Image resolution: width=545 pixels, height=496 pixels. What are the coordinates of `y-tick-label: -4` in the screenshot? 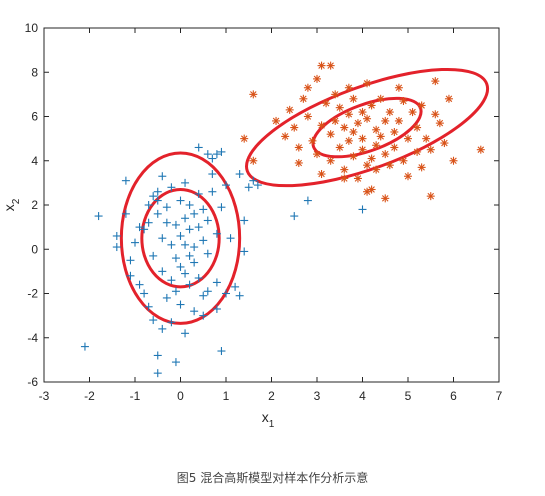 It's located at (32, 338).